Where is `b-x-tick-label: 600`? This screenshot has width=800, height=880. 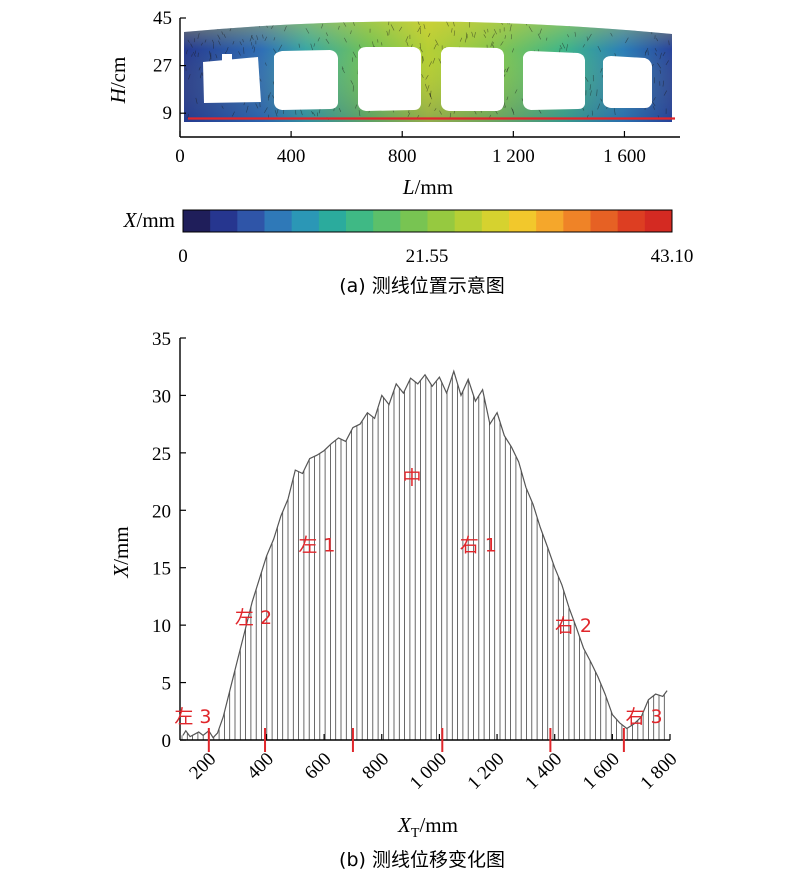
b-x-tick-label: 600 is located at coordinates (318, 766).